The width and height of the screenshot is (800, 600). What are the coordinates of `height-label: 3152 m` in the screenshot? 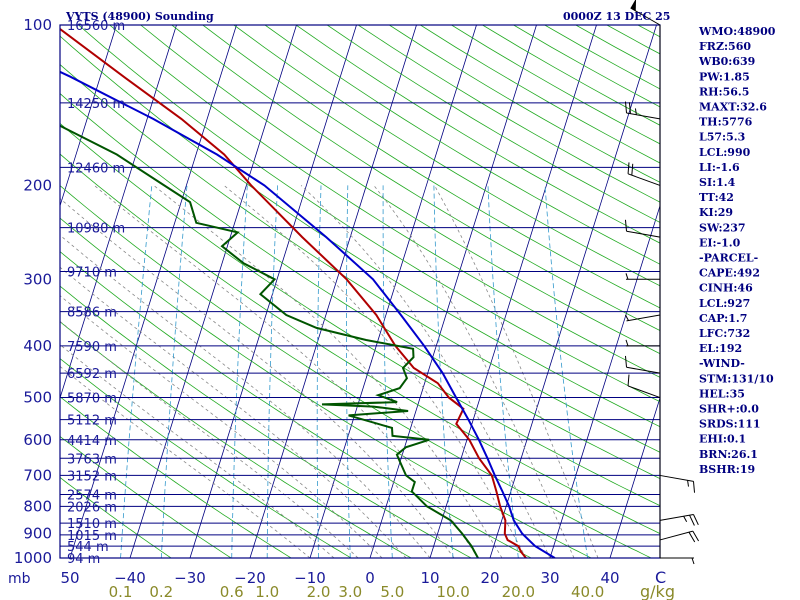 It's located at (92, 476).